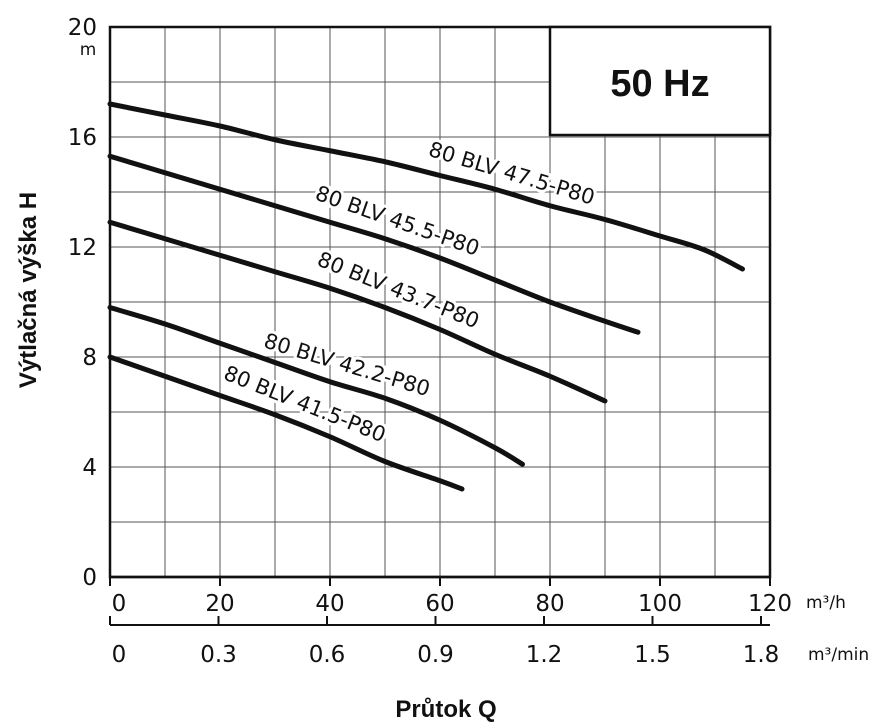 The image size is (892, 726). Describe the element at coordinates (549, 604) in the screenshot. I see `x-tick-label-primary: 80` at that location.